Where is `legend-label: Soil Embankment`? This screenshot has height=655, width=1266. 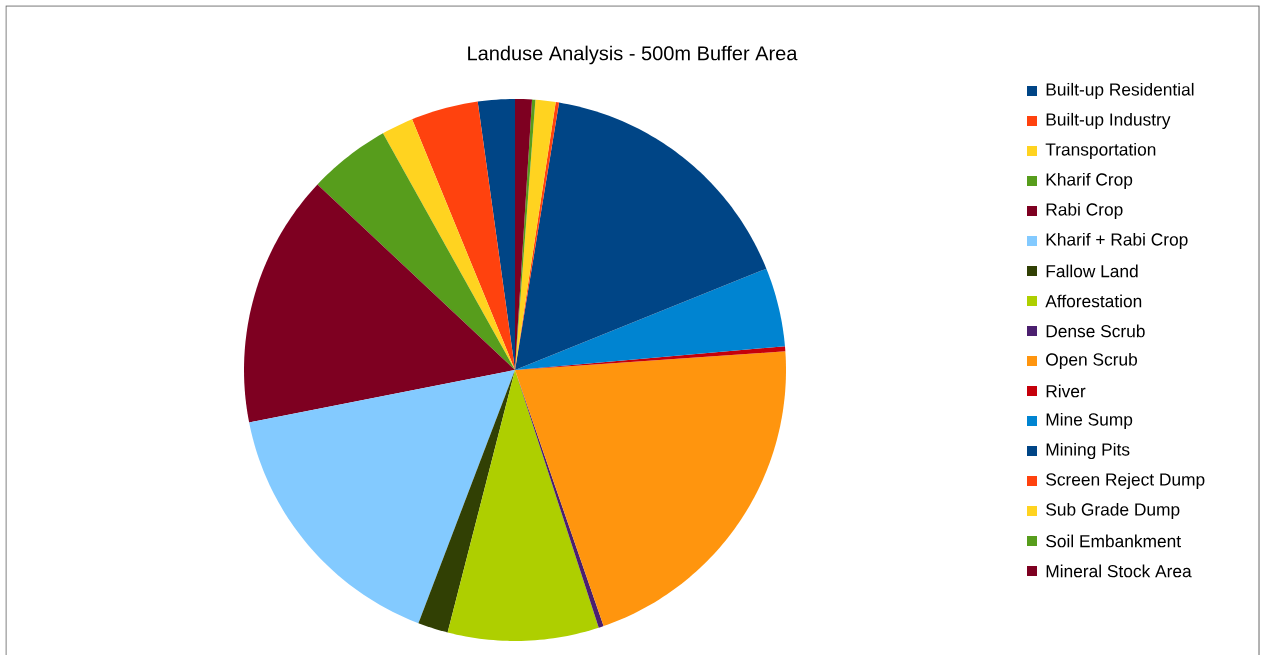
legend-label: Soil Embankment is located at coordinates (1113, 541).